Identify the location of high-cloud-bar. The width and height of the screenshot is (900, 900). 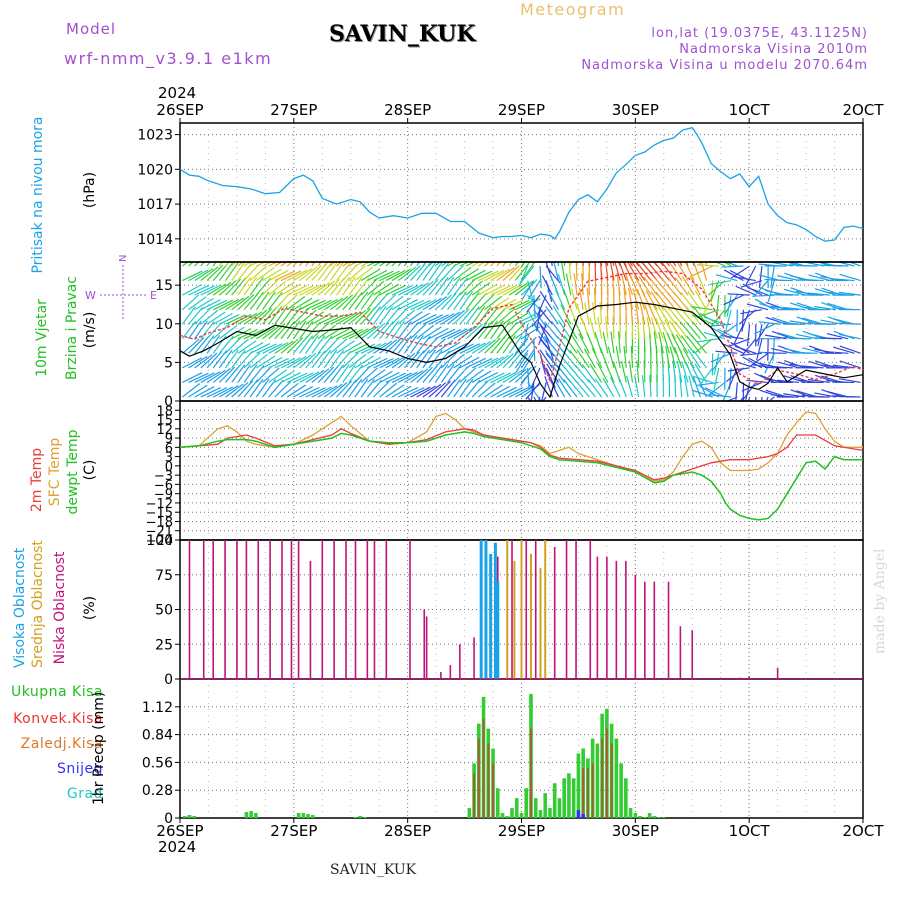
(495, 610).